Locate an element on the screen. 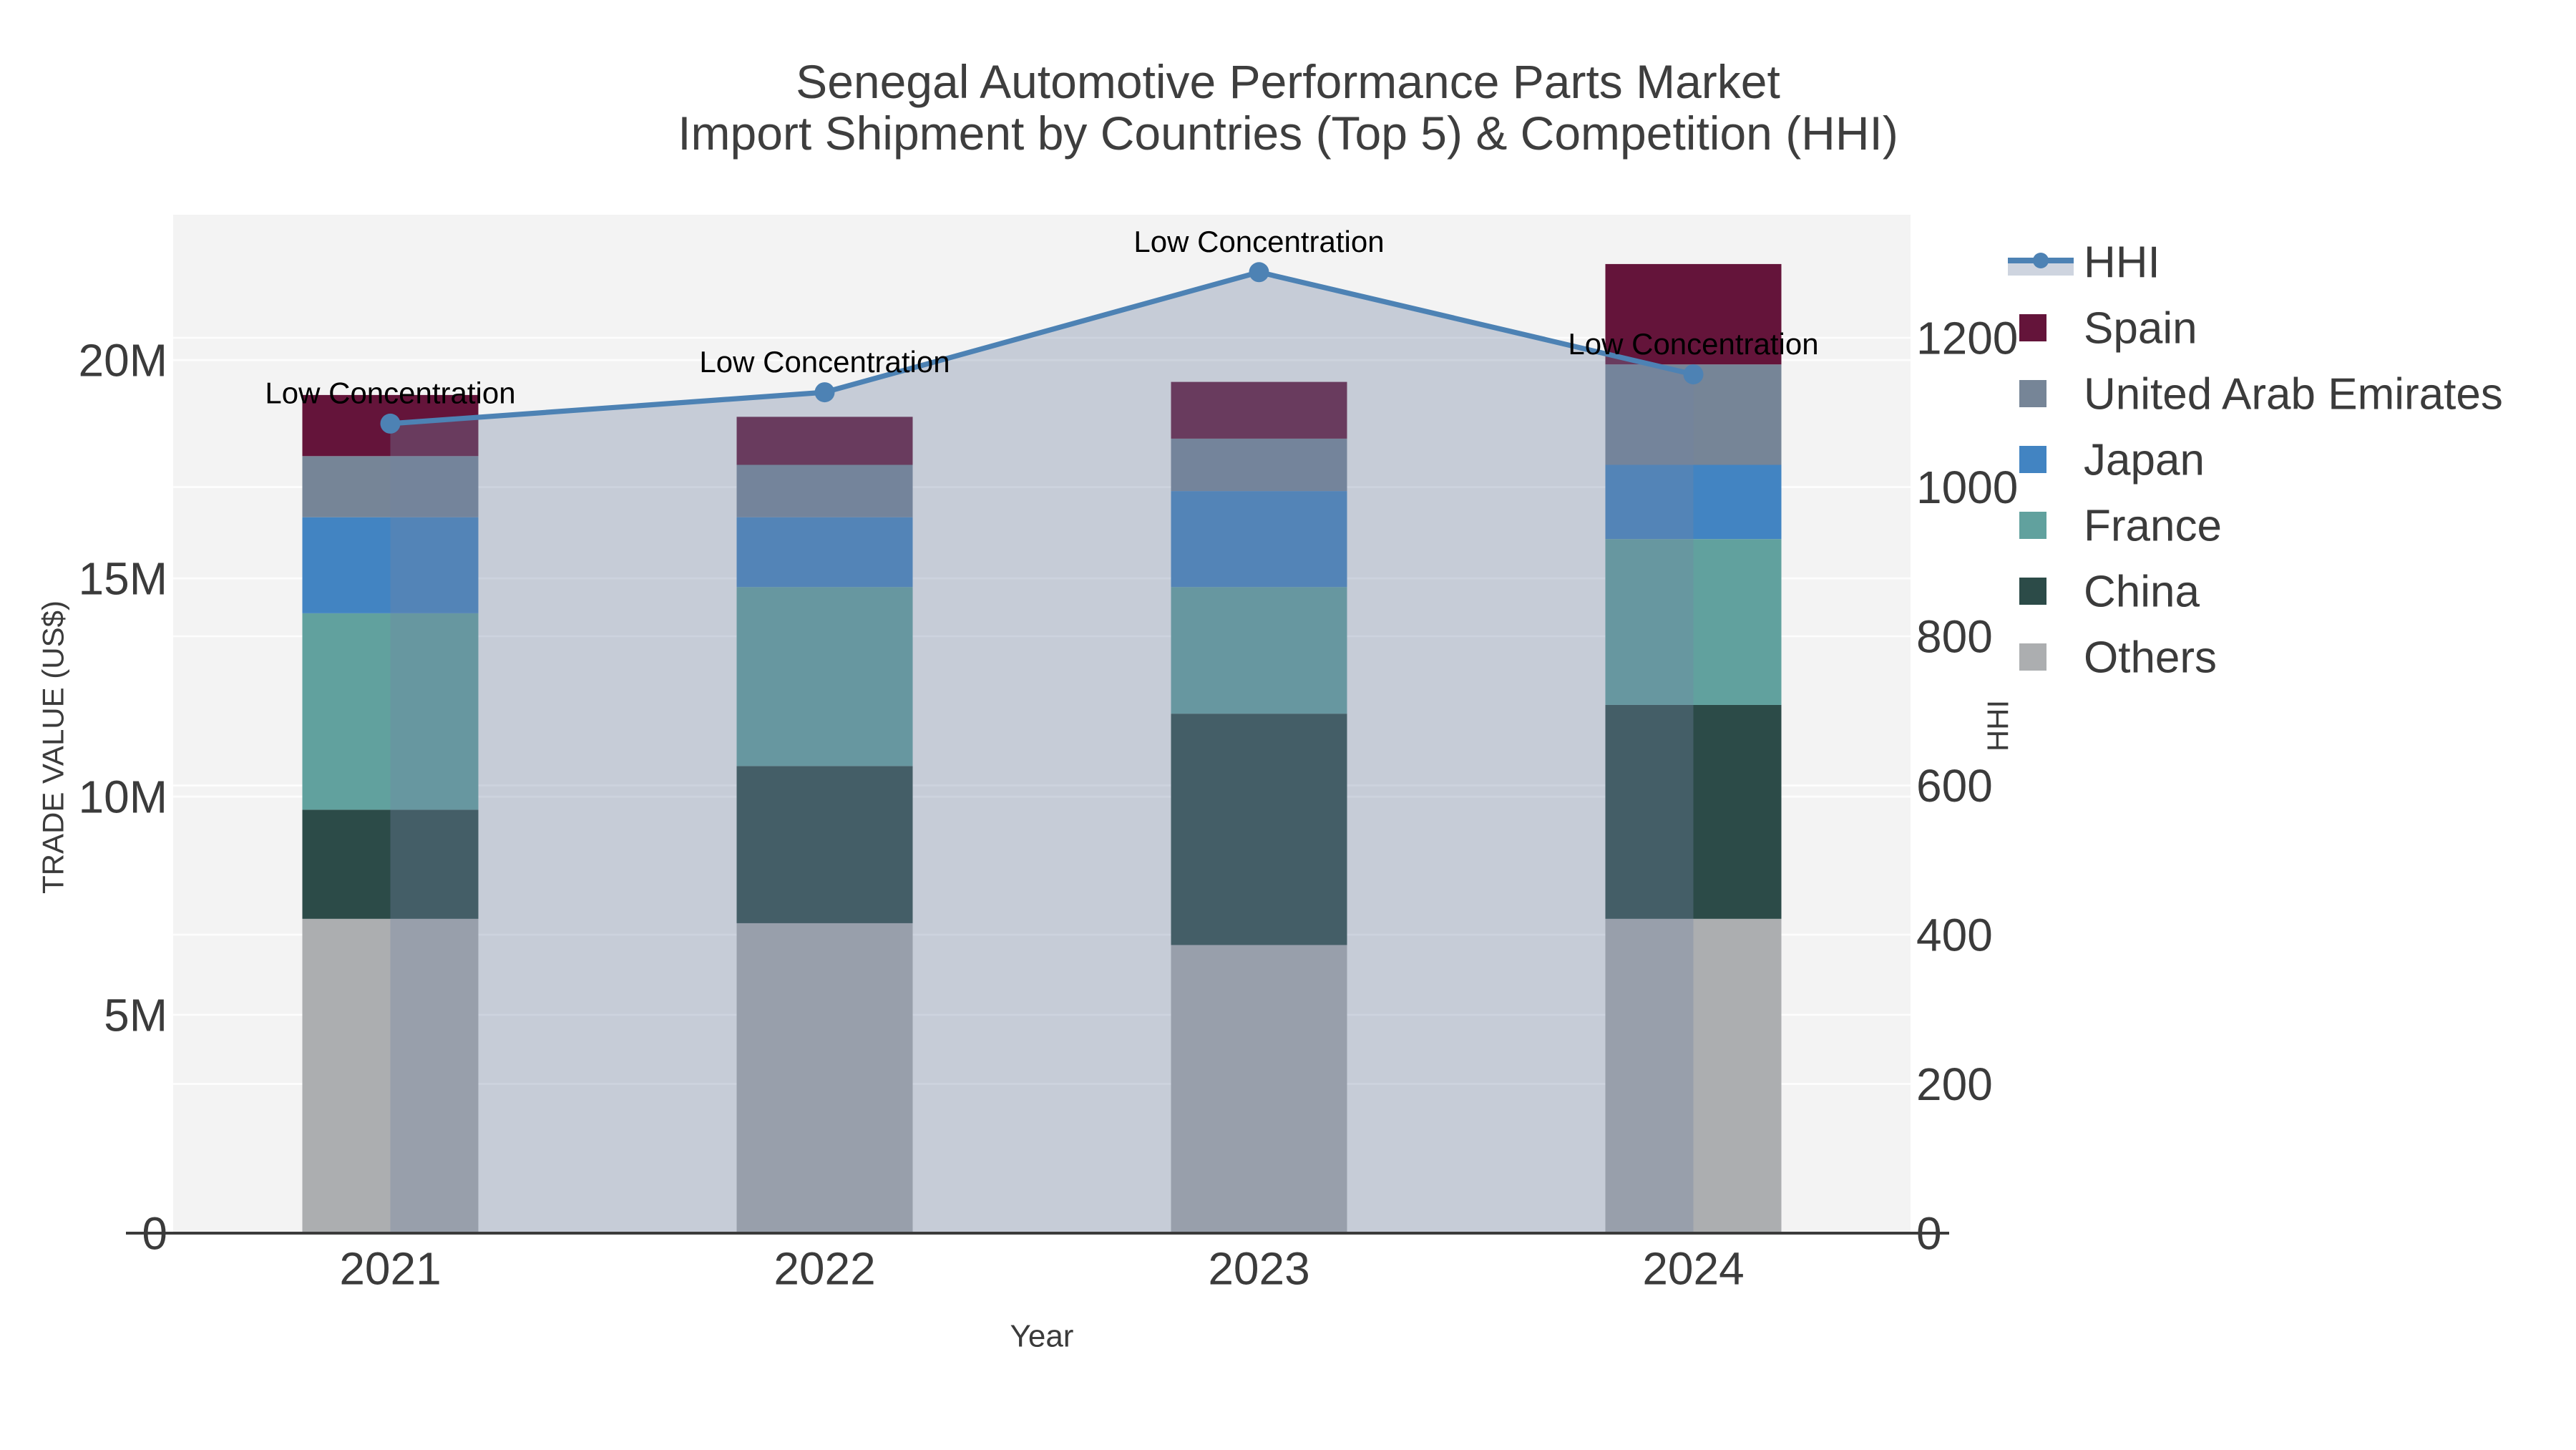 This screenshot has width=2576, height=1450. bar-segment-united-arab-emirates-2023 is located at coordinates (1259, 465).